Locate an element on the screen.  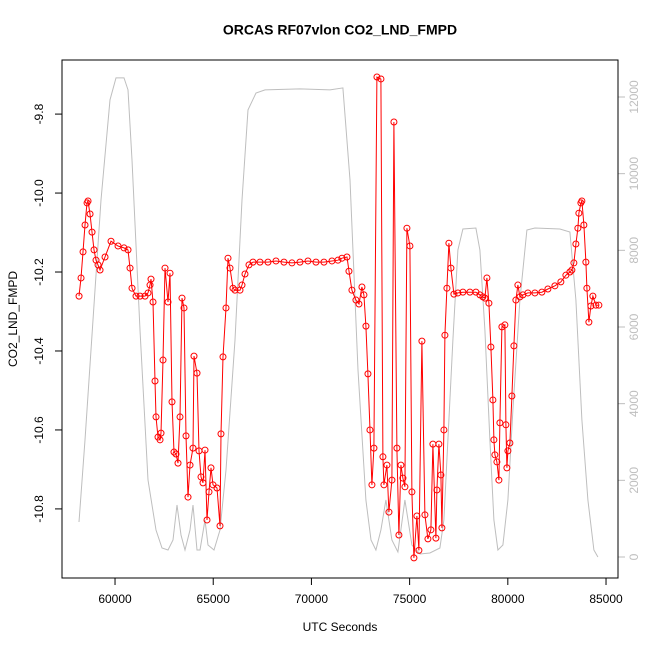
x-axis-label: UTC Seconds is located at coordinates (340, 627).